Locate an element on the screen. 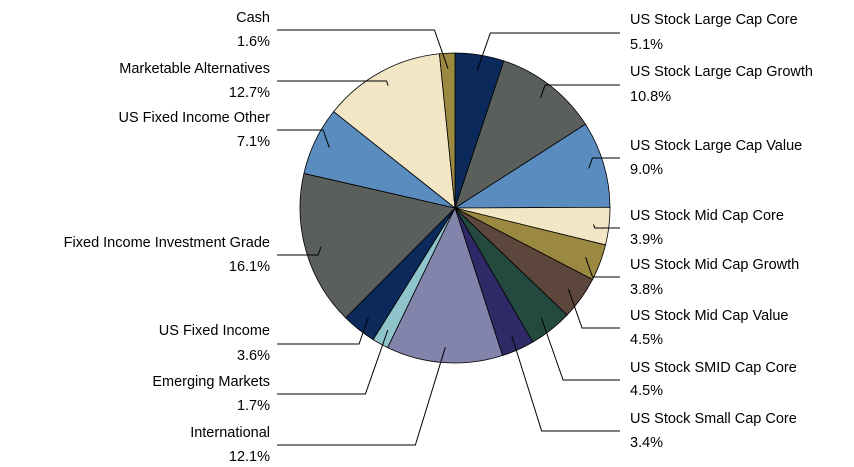 This screenshot has height=467, width=854. slice-value-label: 3.9% is located at coordinates (646, 240).